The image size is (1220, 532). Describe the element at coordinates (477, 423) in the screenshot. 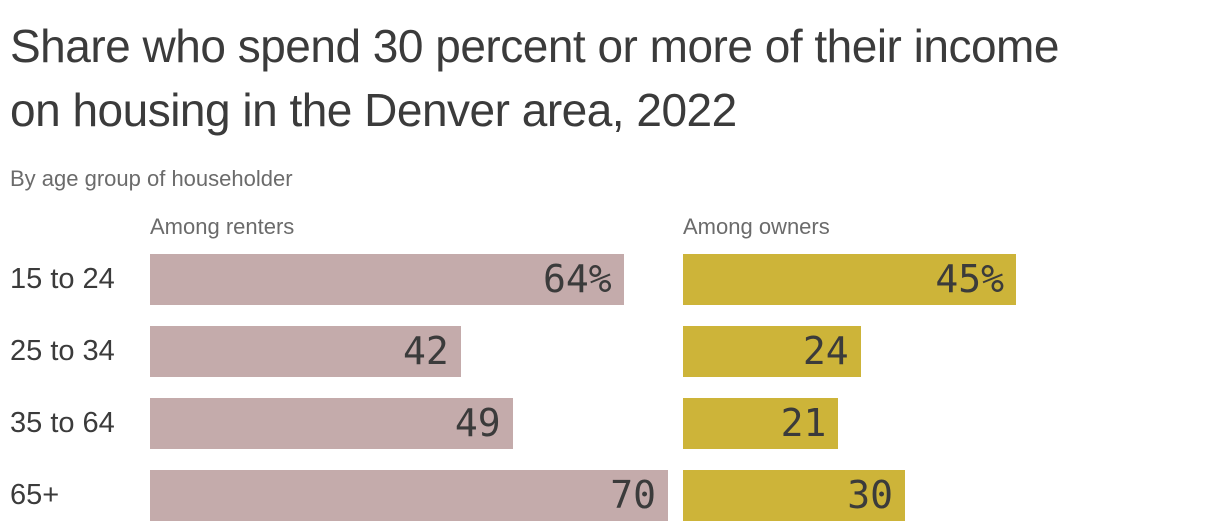

I see `bar-value-label: 49` at that location.